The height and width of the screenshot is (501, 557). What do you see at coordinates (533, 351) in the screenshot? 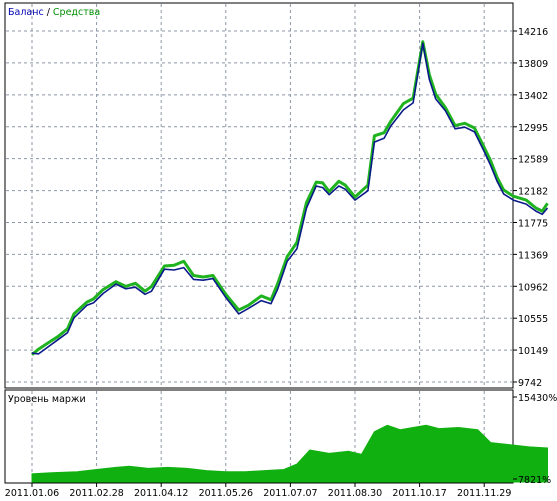
I see `y-tick-label: 10149` at bounding box center [533, 351].